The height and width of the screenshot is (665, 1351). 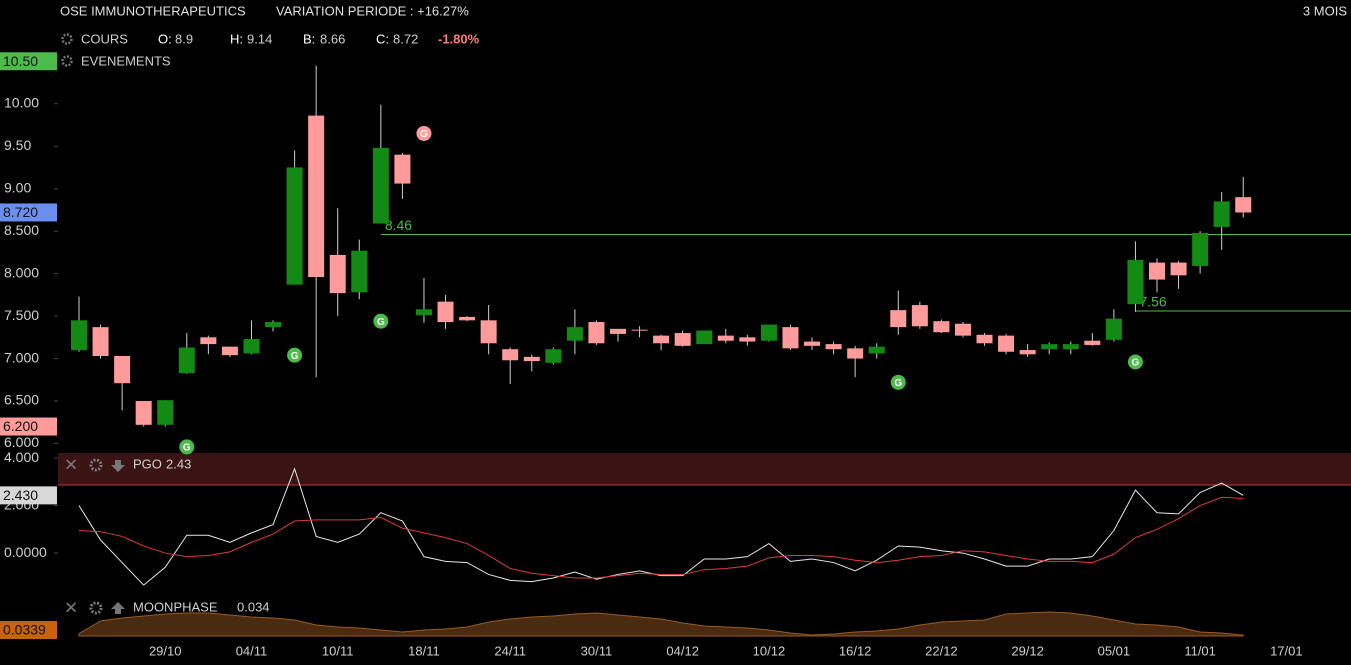 What do you see at coordinates (661, 537) in the screenshot?
I see `indicator-line` at bounding box center [661, 537].